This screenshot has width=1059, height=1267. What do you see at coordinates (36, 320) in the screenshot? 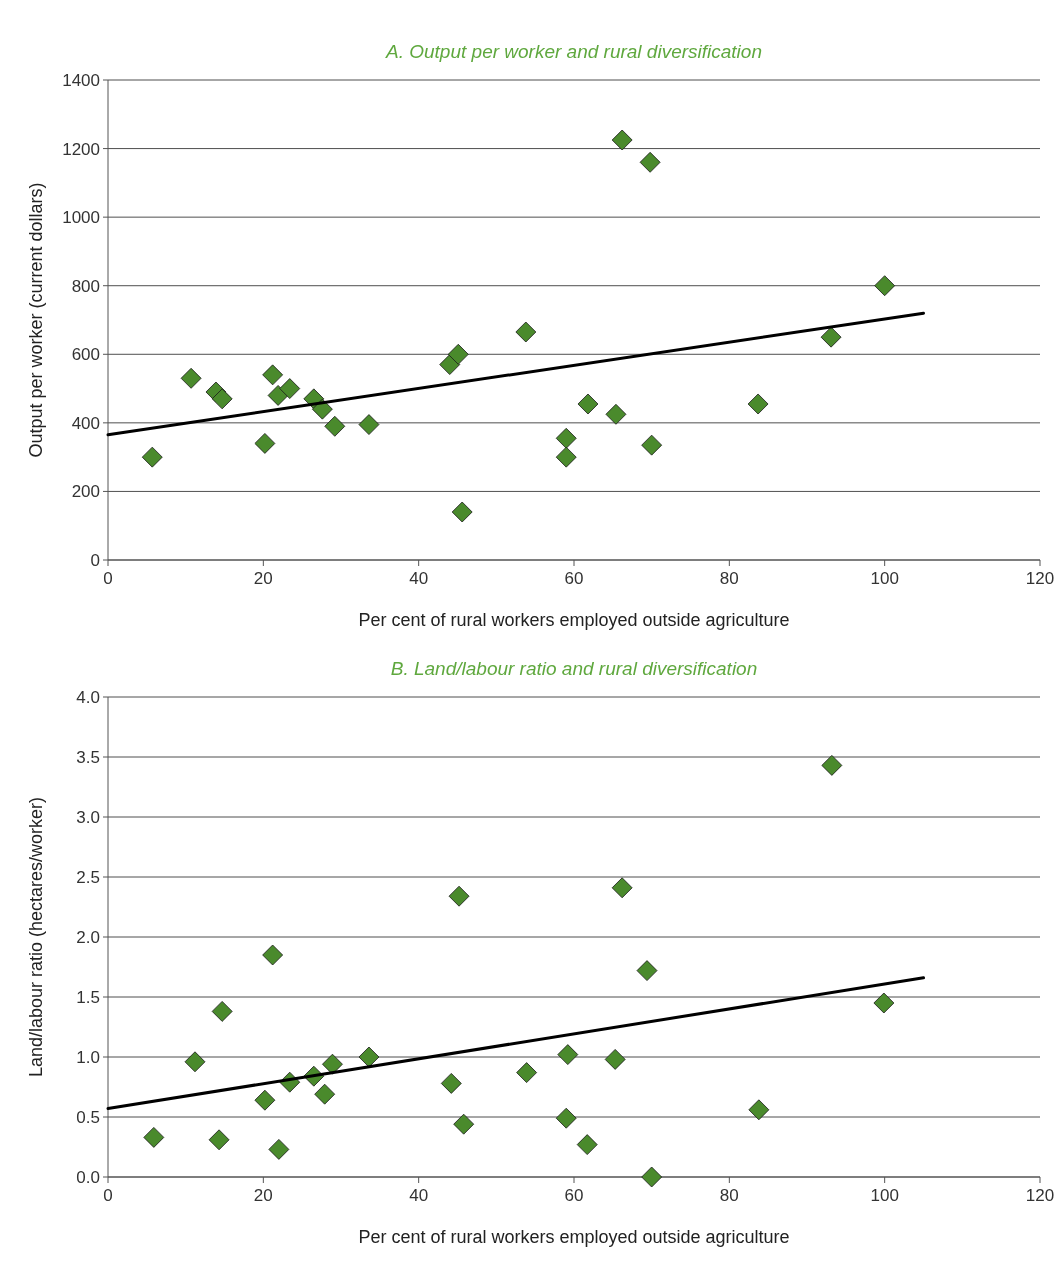
I see `y-axis-title: Output per worker (current dollars)` at bounding box center [36, 320].